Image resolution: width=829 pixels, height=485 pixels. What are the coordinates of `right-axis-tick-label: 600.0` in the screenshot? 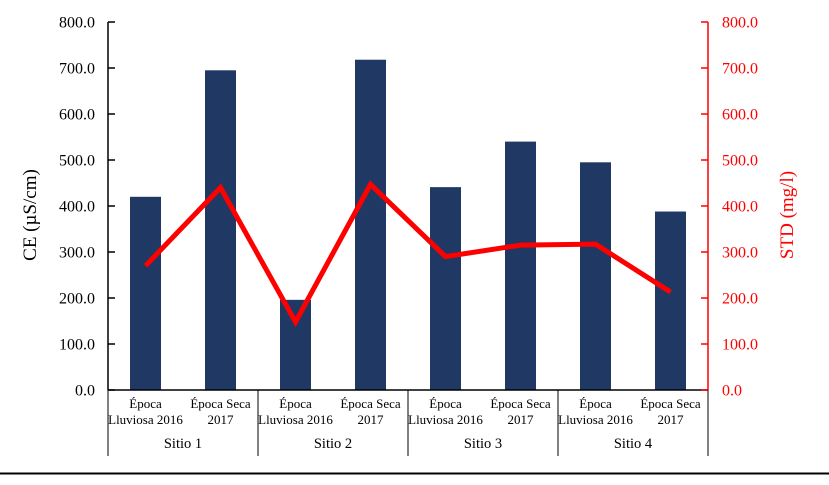 It's located at (740, 115).